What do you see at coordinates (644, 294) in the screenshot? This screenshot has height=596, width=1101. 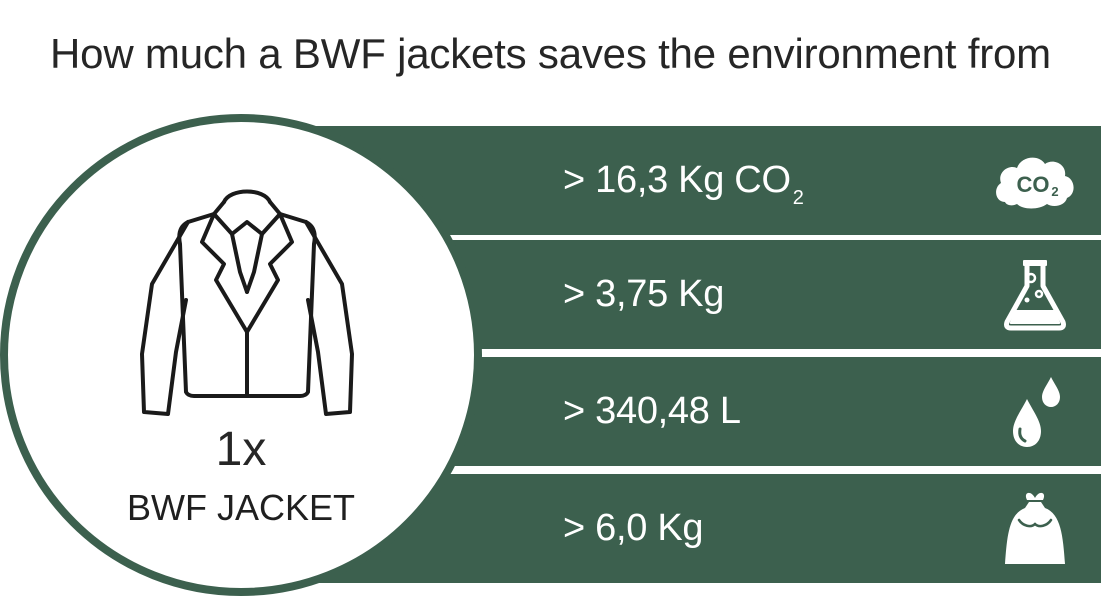 I see `stat-value-chemicals: > 3,75 Kg` at bounding box center [644, 294].